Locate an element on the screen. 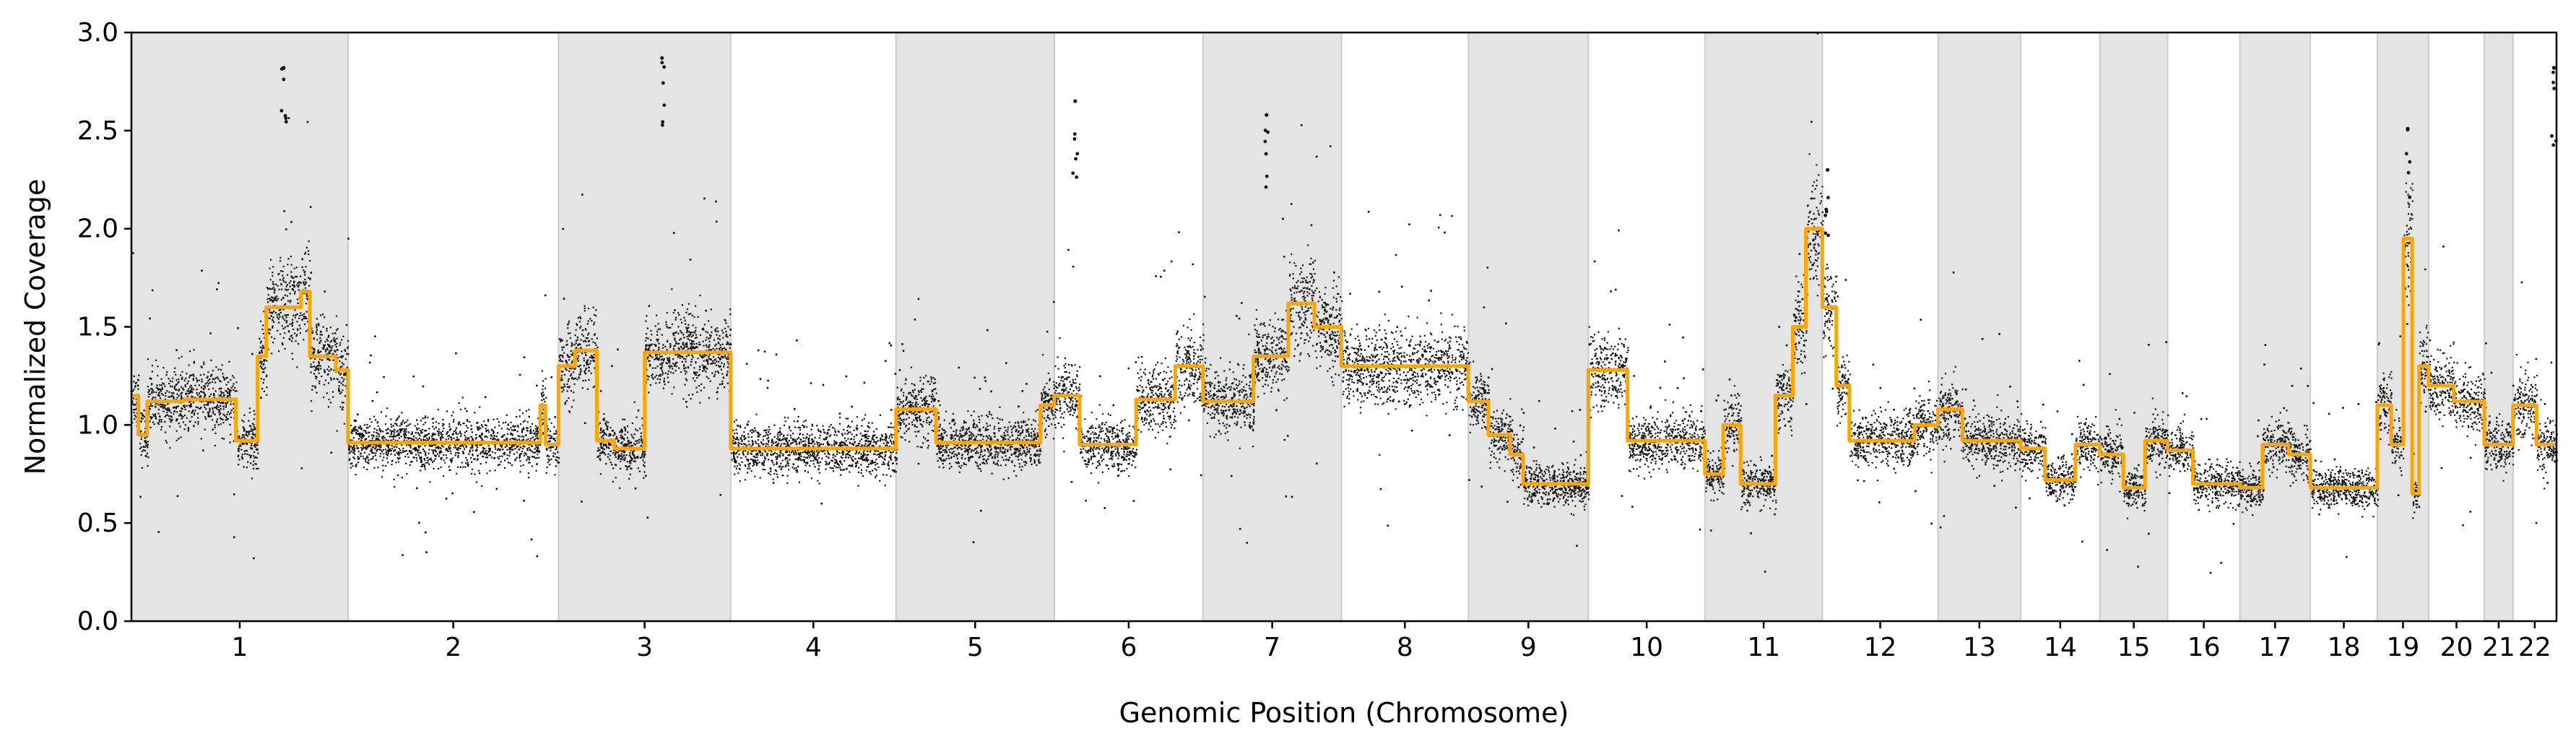  chromosome-21-shade is located at coordinates (2499, 327).